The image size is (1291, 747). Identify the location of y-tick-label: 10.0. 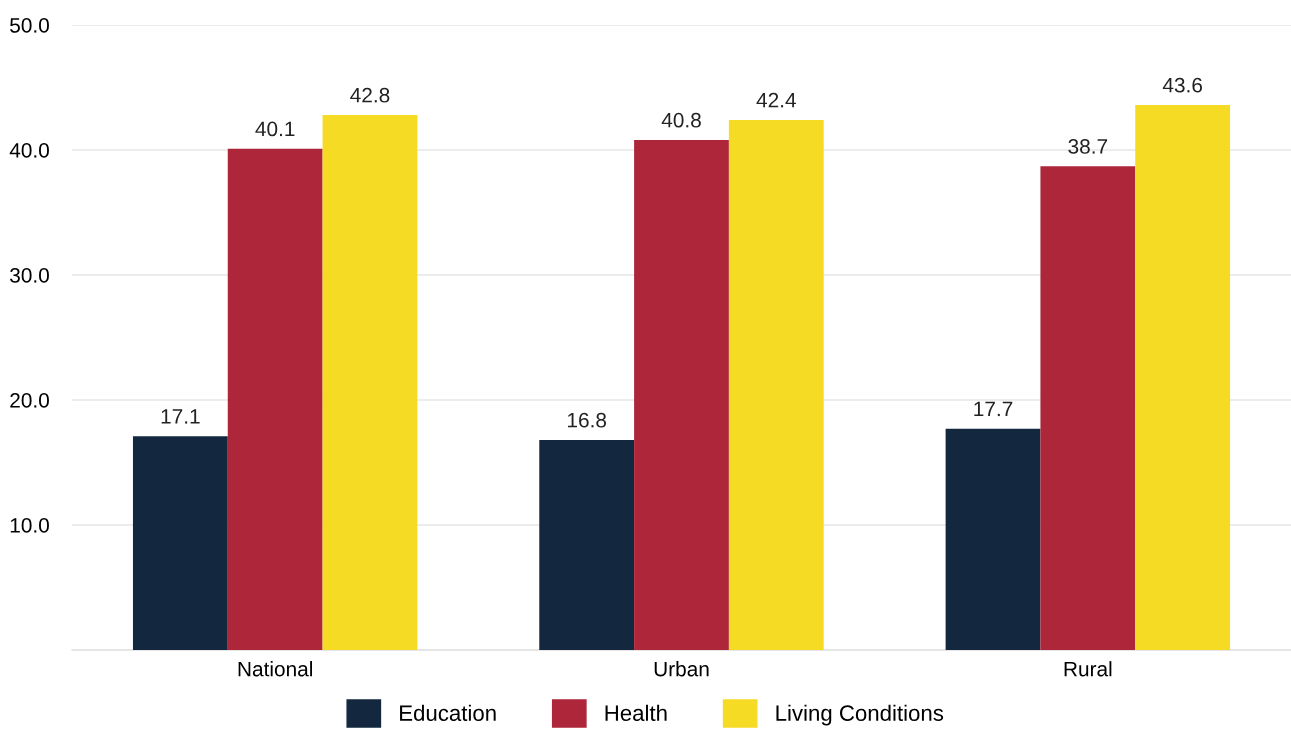
(29, 525).